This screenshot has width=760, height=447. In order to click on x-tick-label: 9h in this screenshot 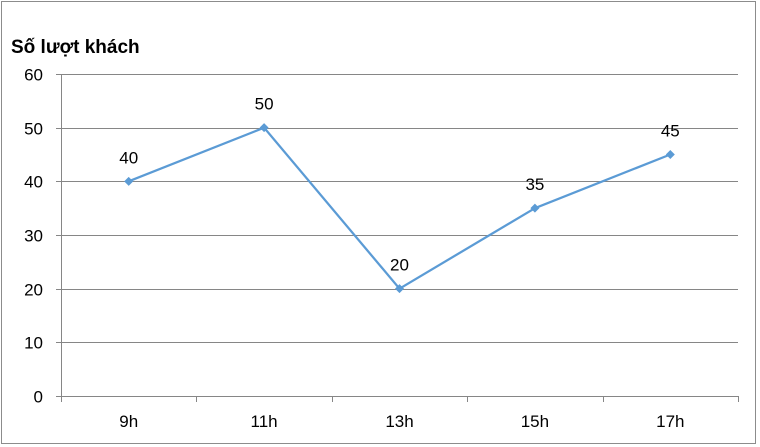, I will do `click(128, 421)`.